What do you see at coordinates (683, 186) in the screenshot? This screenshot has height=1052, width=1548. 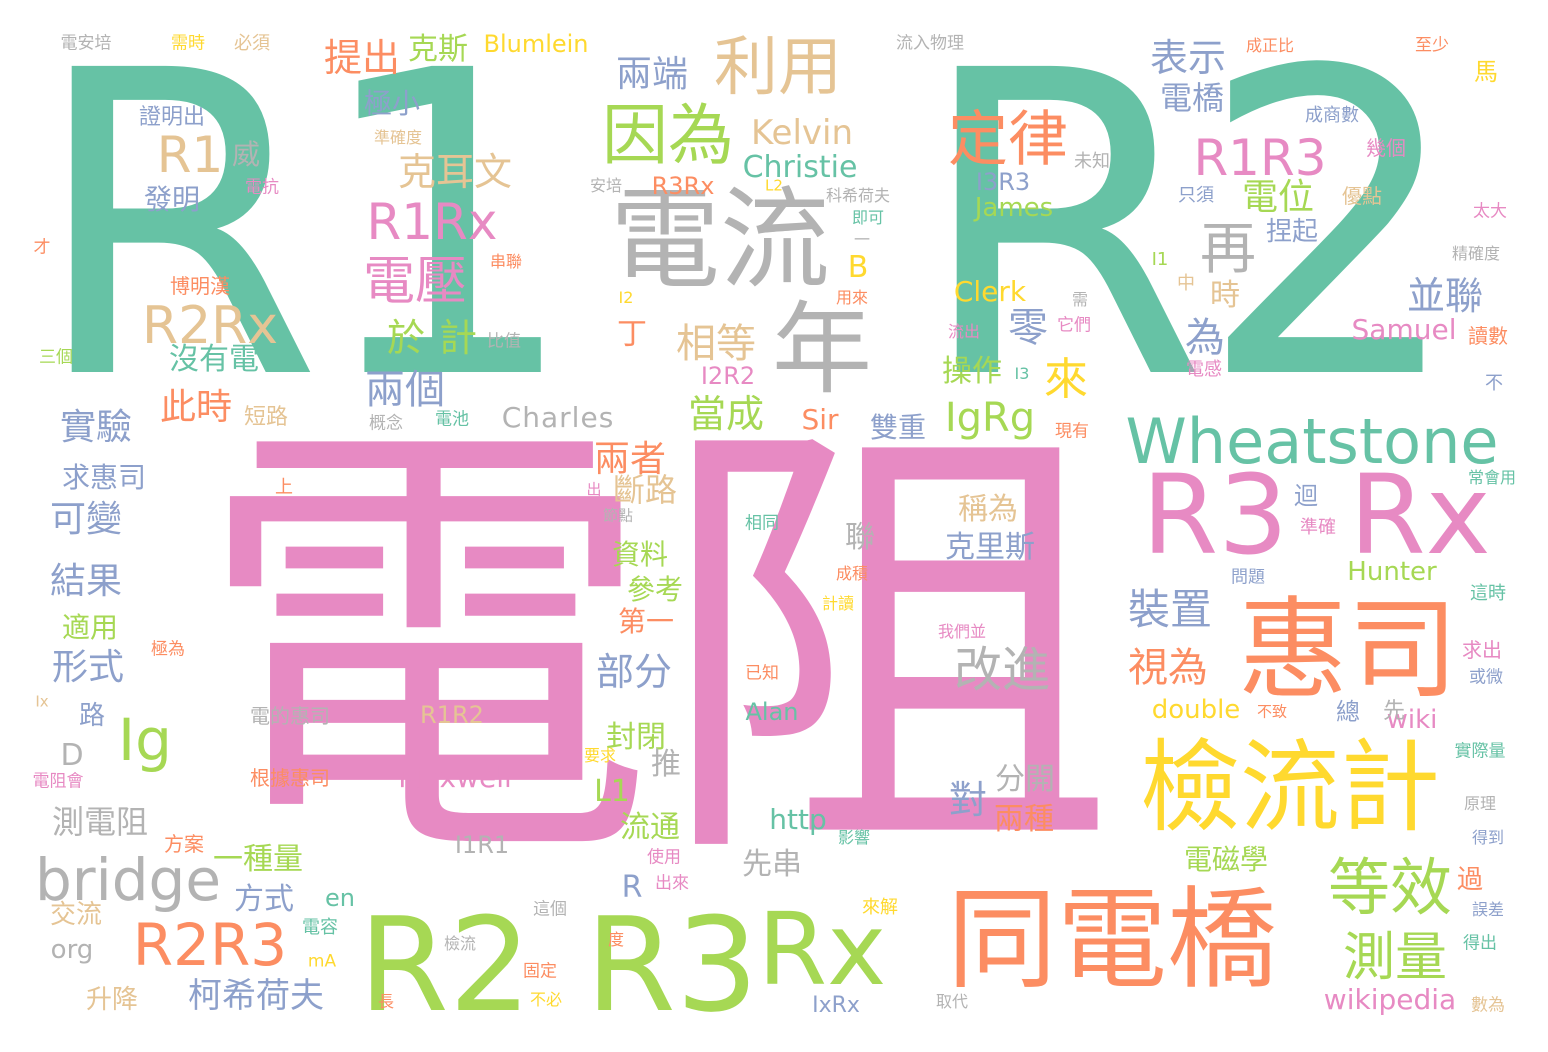 I see `word: R3Rx` at bounding box center [683, 186].